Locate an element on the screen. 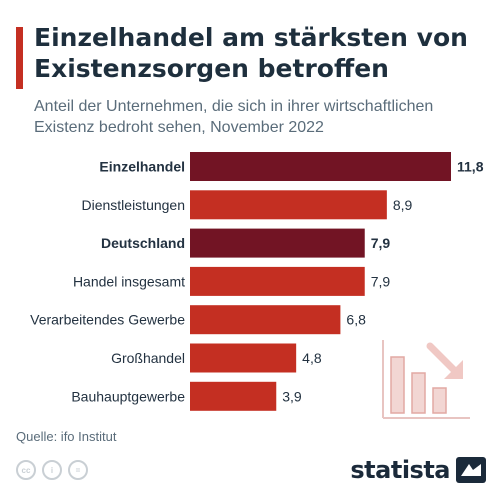 The image size is (500, 500). attribution-icon: i is located at coordinates (52, 470).